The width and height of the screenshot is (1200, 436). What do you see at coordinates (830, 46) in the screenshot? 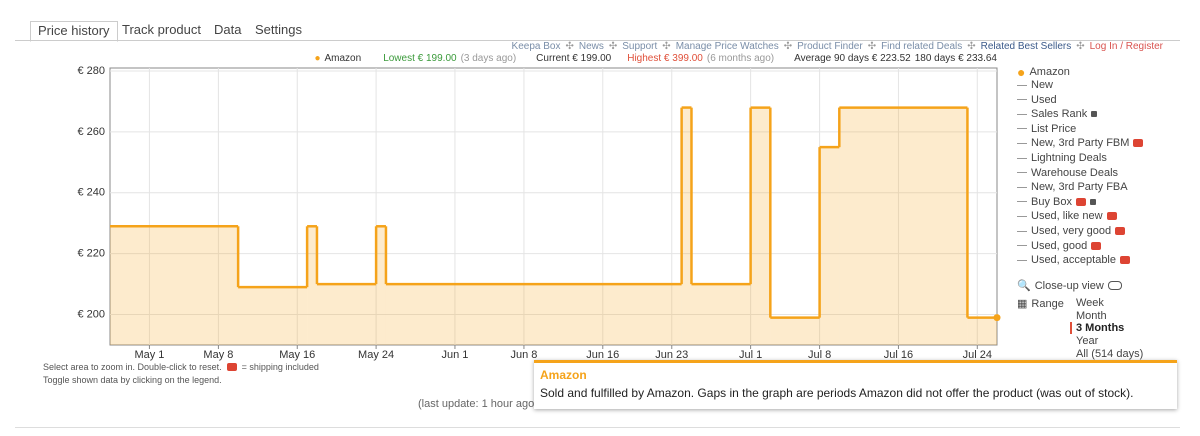
I see `link: Product Finder` at bounding box center [830, 46].